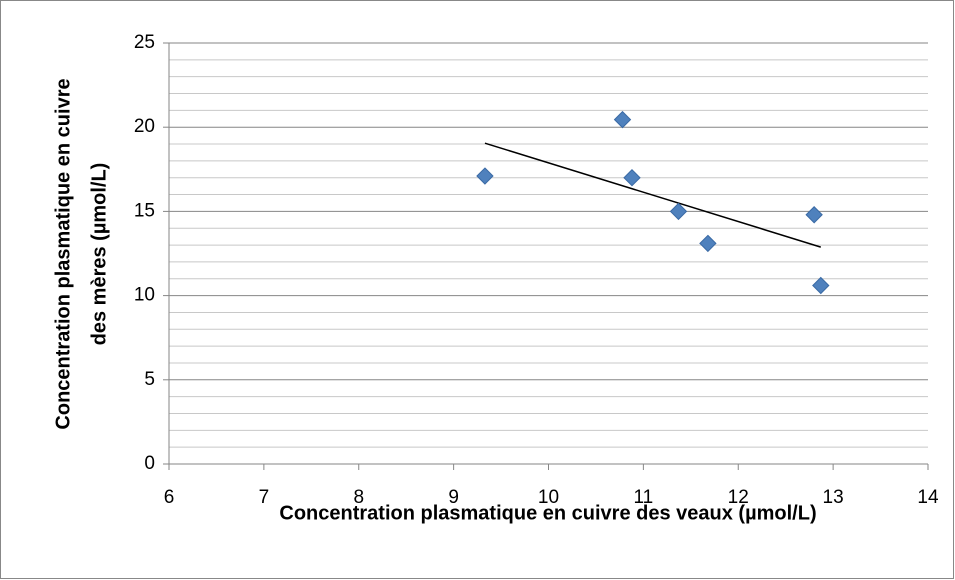 Image resolution: width=955 pixels, height=580 pixels. I want to click on x-tick-label: 7, so click(264, 497).